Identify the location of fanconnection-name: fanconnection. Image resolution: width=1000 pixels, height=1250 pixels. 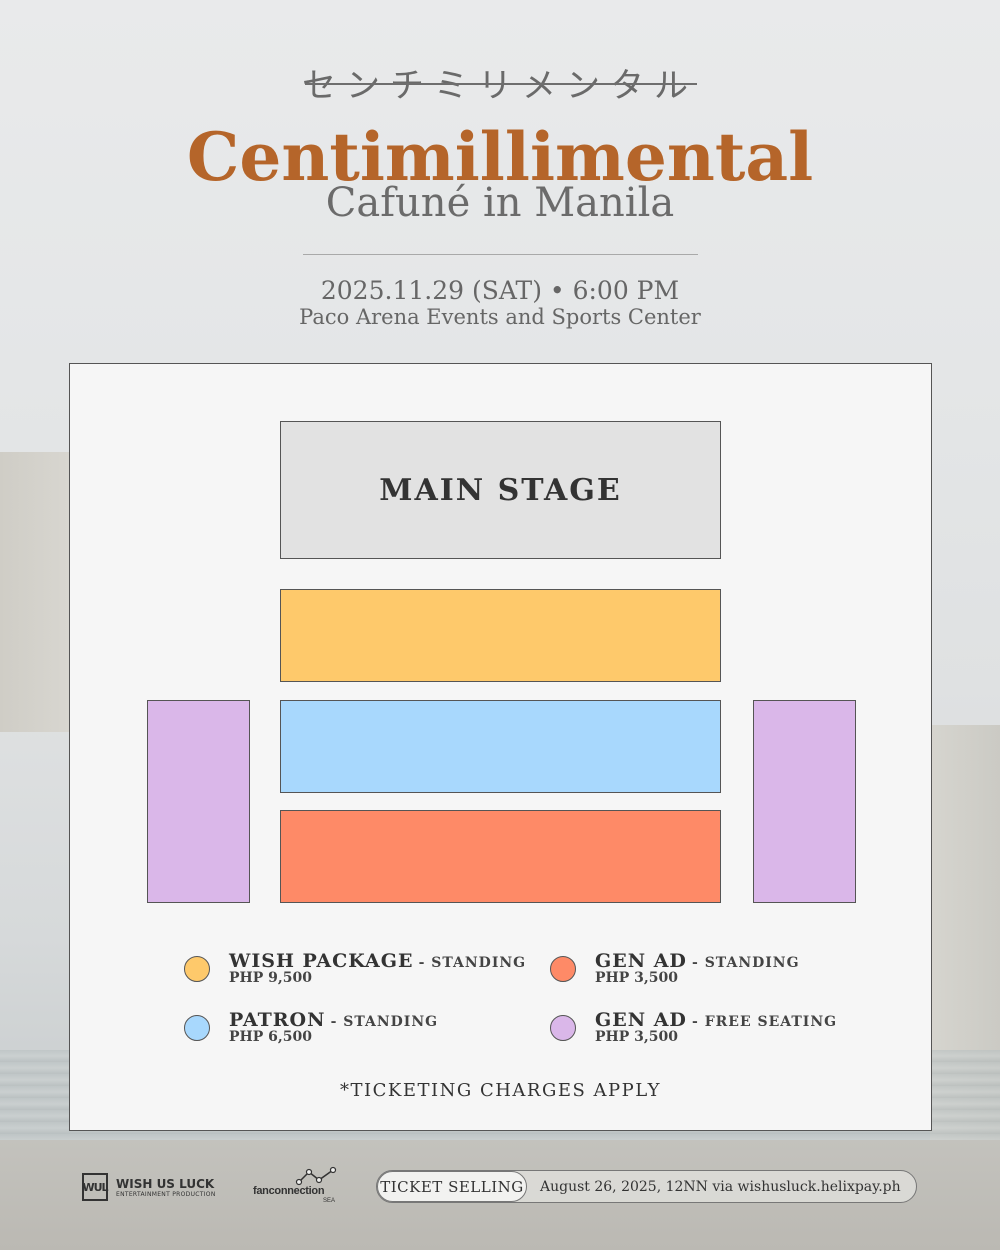
(289, 1191).